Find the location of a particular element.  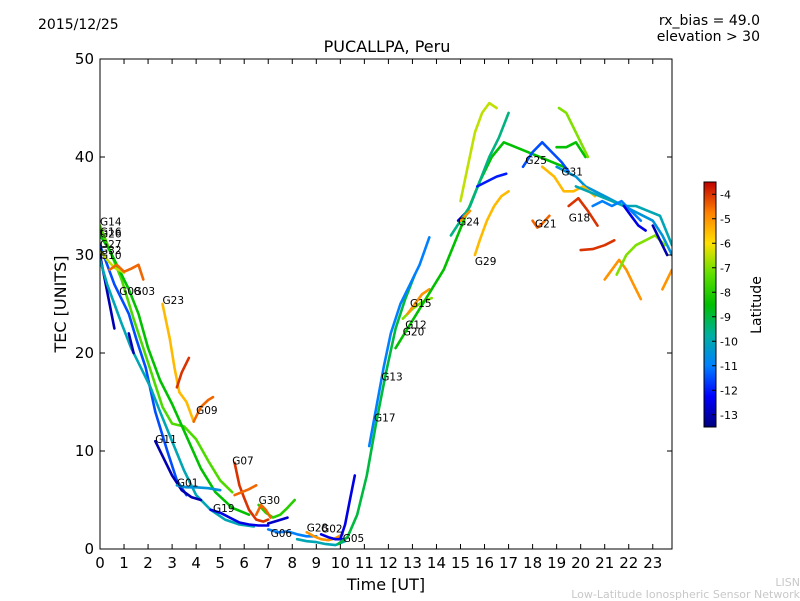

series-line-g11 is located at coordinates (178, 470).